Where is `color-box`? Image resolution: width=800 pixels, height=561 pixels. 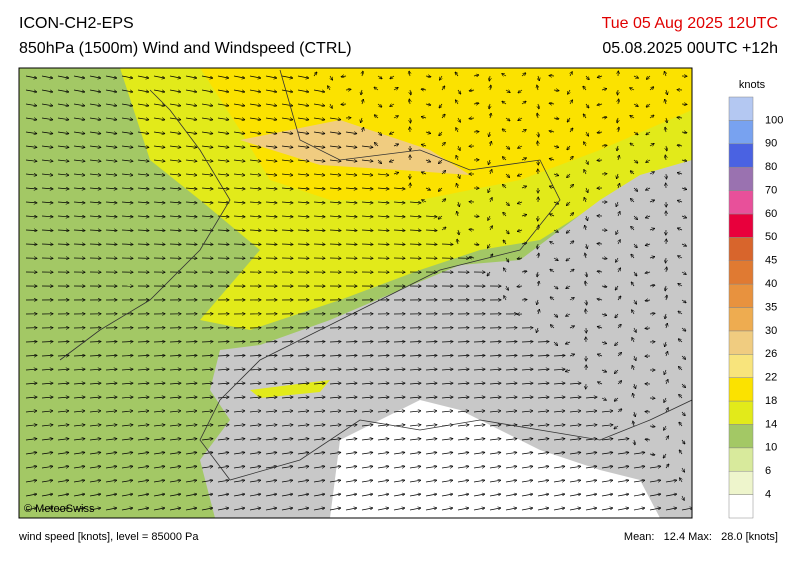
color-box is located at coordinates (741, 366).